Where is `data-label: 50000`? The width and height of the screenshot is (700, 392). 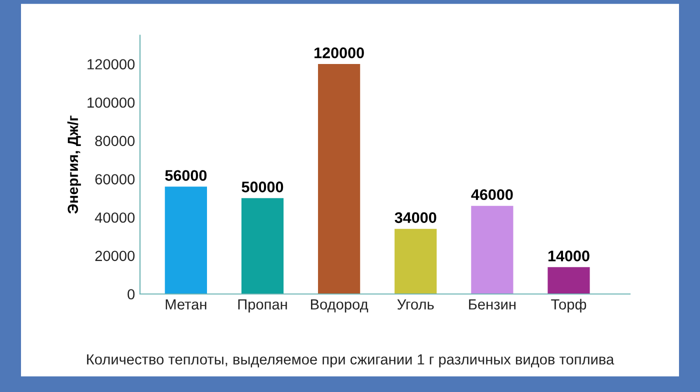 data-label: 50000 is located at coordinates (263, 187).